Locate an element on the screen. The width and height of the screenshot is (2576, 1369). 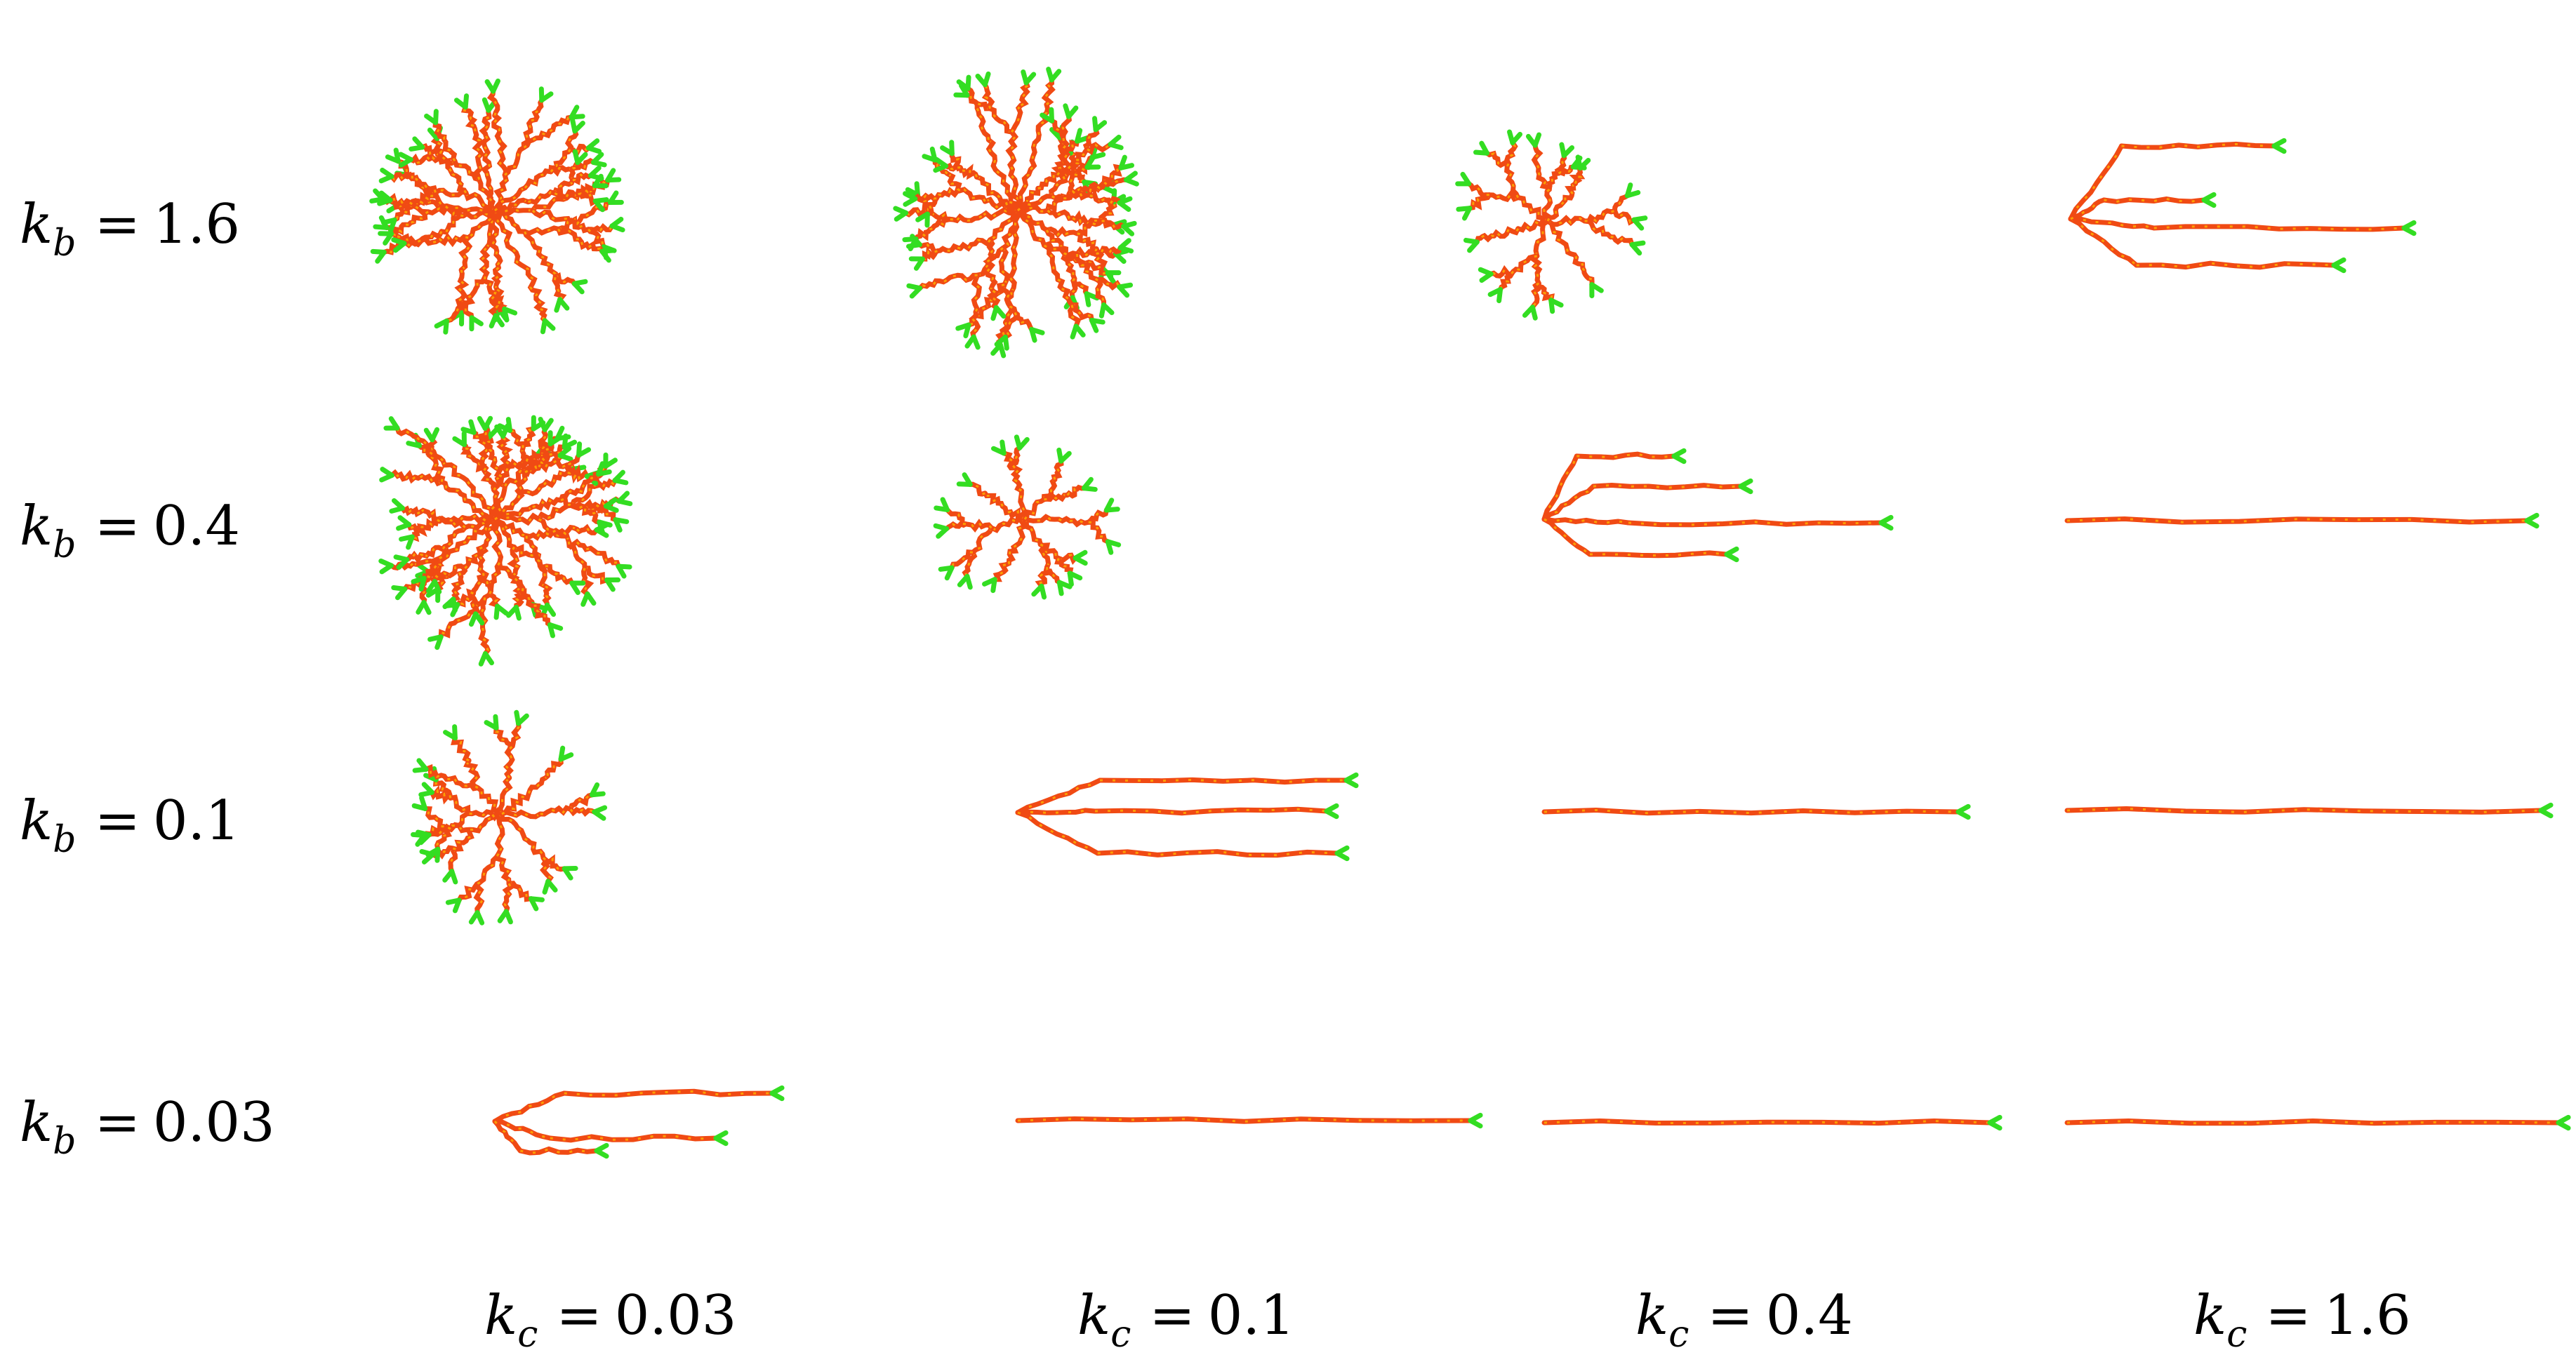
row-label-kb-0.1: k b = 0.1 is located at coordinates (130, 825).